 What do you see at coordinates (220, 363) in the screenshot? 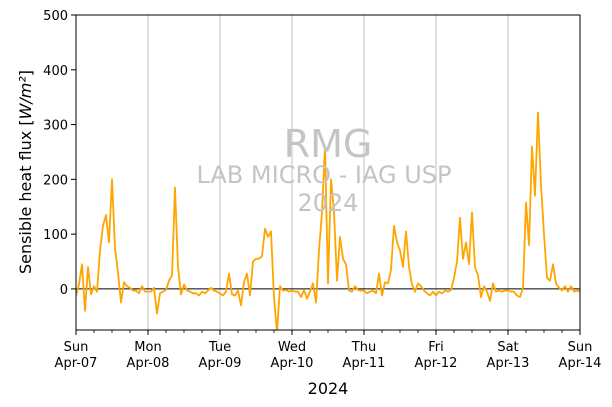
I see `x-tick-date: Apr-09` at bounding box center [220, 363].